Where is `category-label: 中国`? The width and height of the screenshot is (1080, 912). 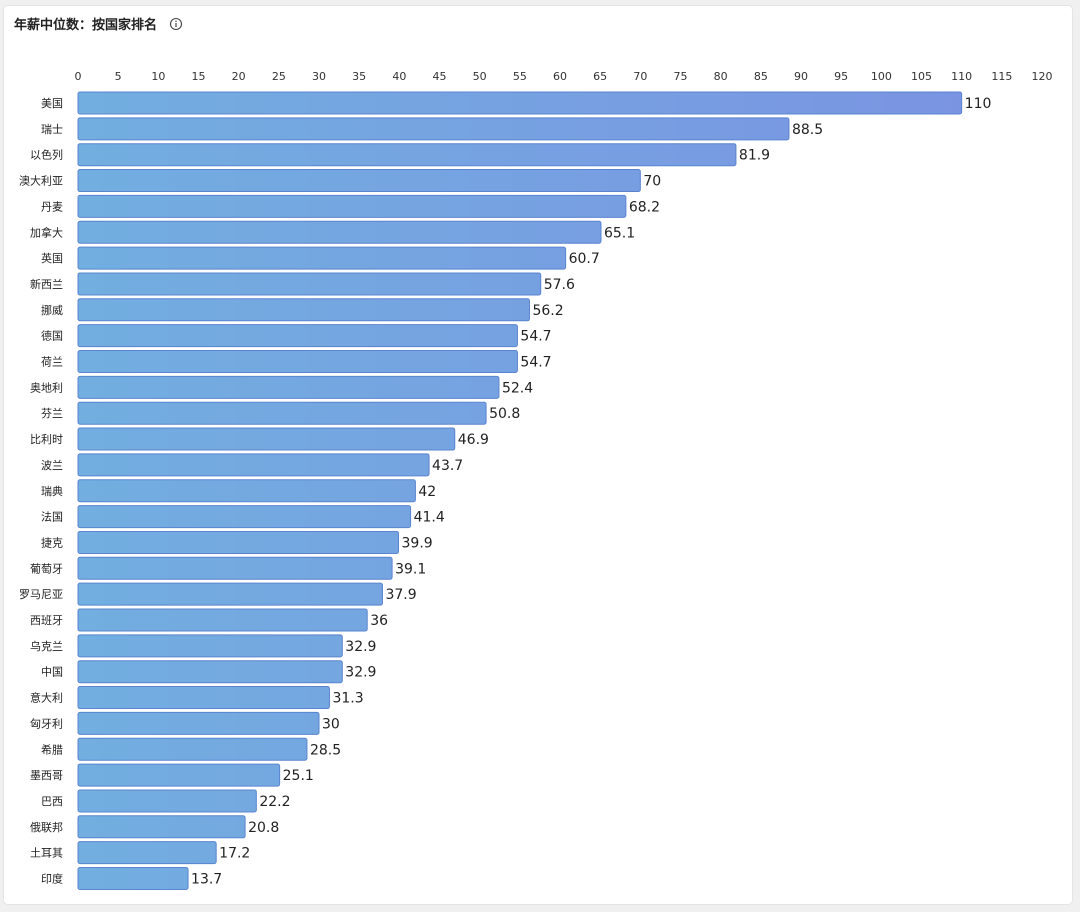 category-label: 中国 is located at coordinates (52, 672).